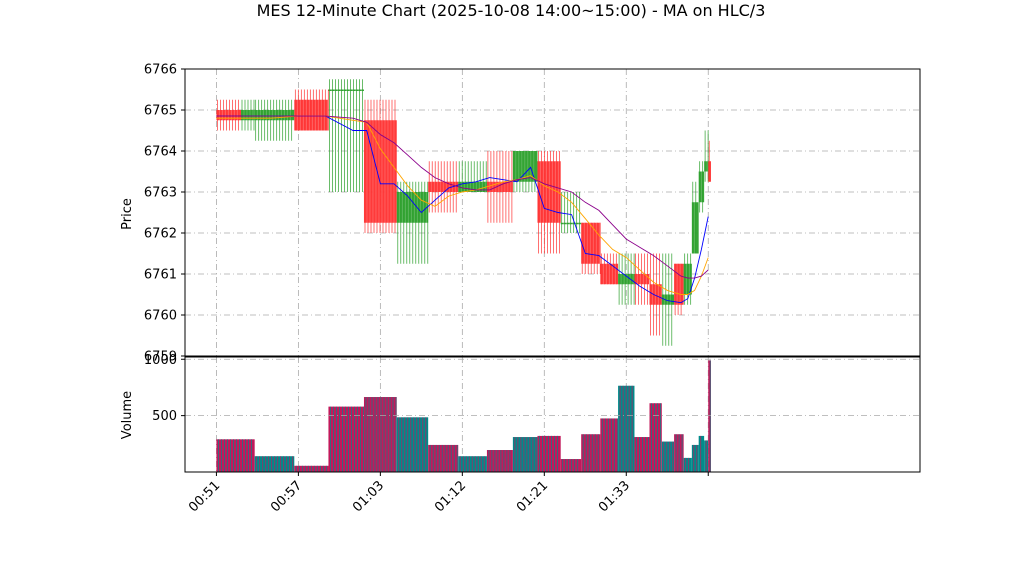 The image size is (1022, 575). Describe the element at coordinates (160, 193) in the screenshot. I see `price-tick-label: 6763` at that location.